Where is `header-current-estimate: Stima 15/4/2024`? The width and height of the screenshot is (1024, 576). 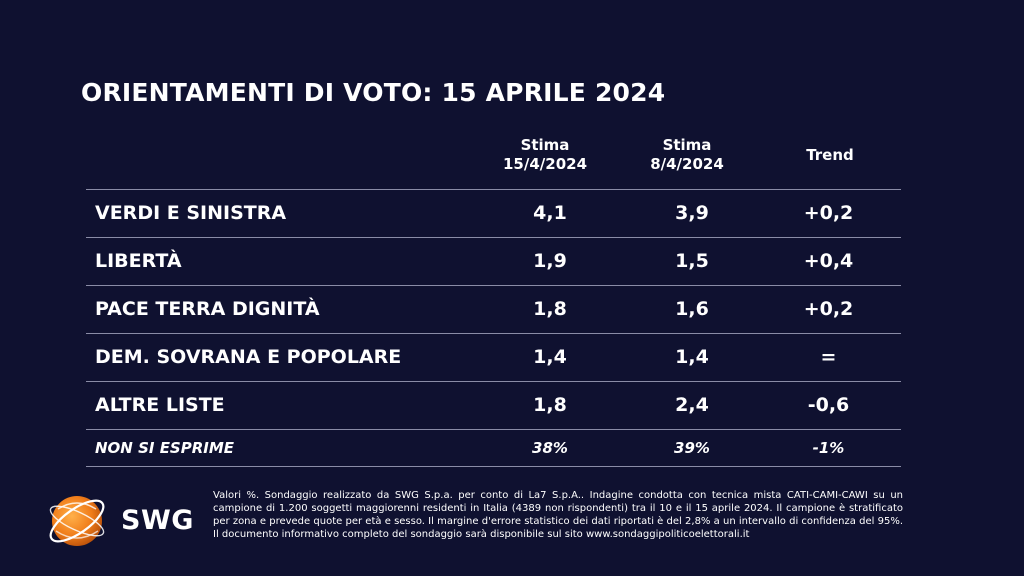 header-current-estimate: Stima 15/4/2024 is located at coordinates (545, 155).